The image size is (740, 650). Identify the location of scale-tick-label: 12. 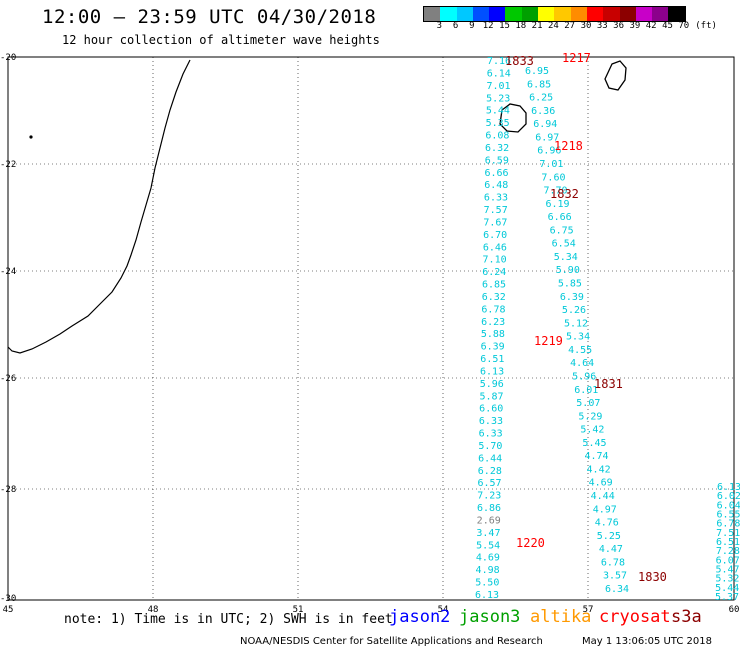
(488, 26).